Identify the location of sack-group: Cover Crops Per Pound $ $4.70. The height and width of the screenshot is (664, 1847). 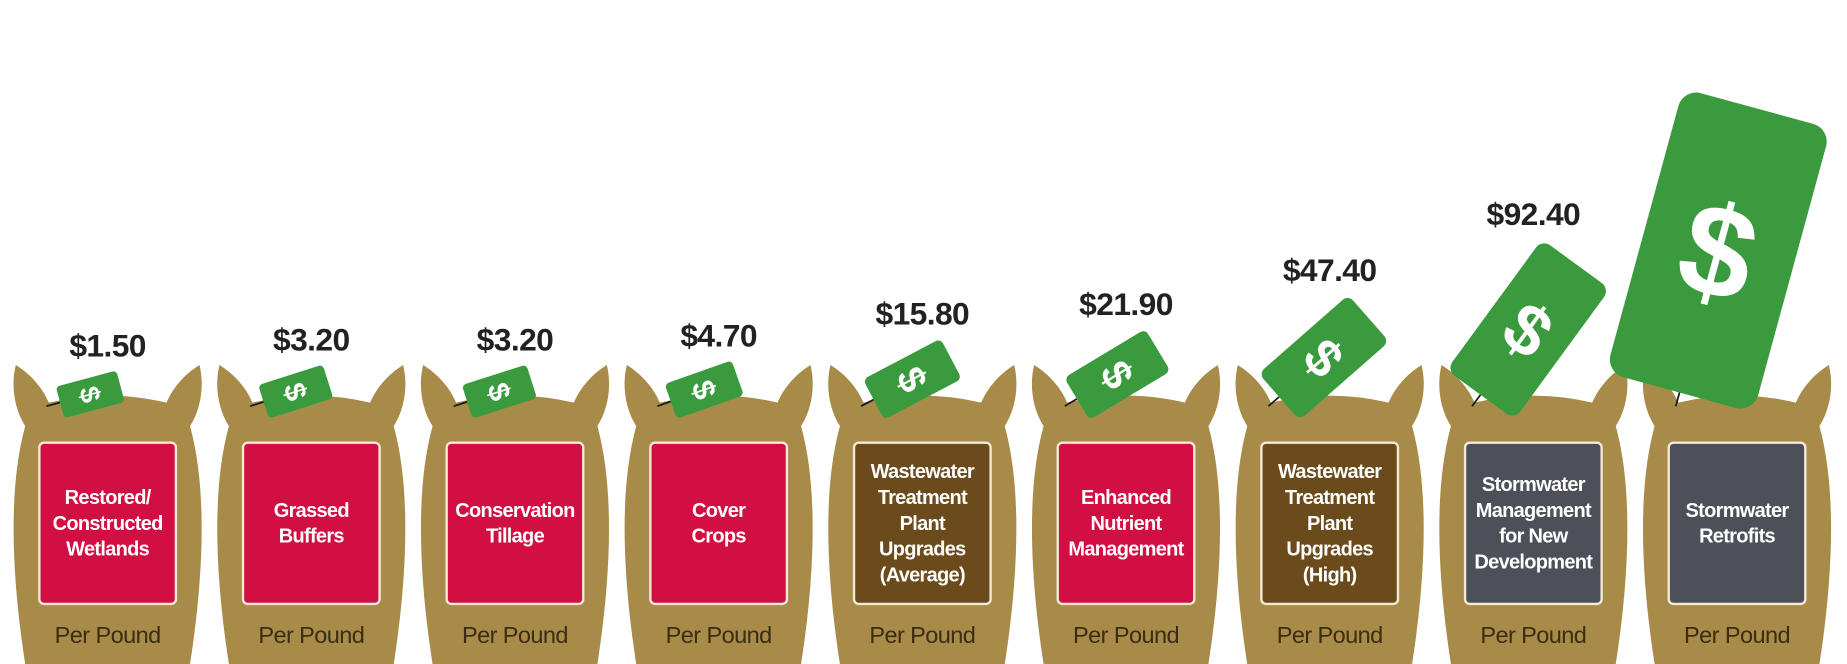
(718, 490).